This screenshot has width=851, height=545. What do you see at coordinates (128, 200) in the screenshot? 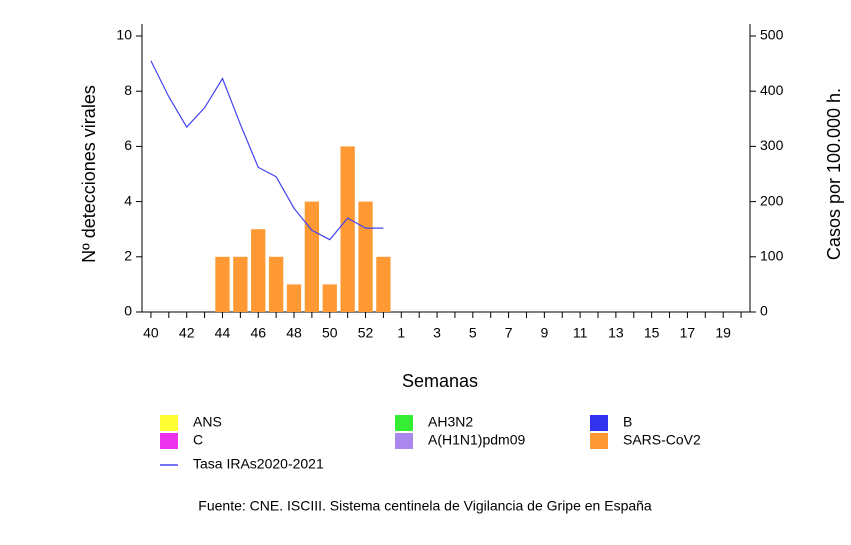
I see `y-tick-label: 4` at bounding box center [128, 200].